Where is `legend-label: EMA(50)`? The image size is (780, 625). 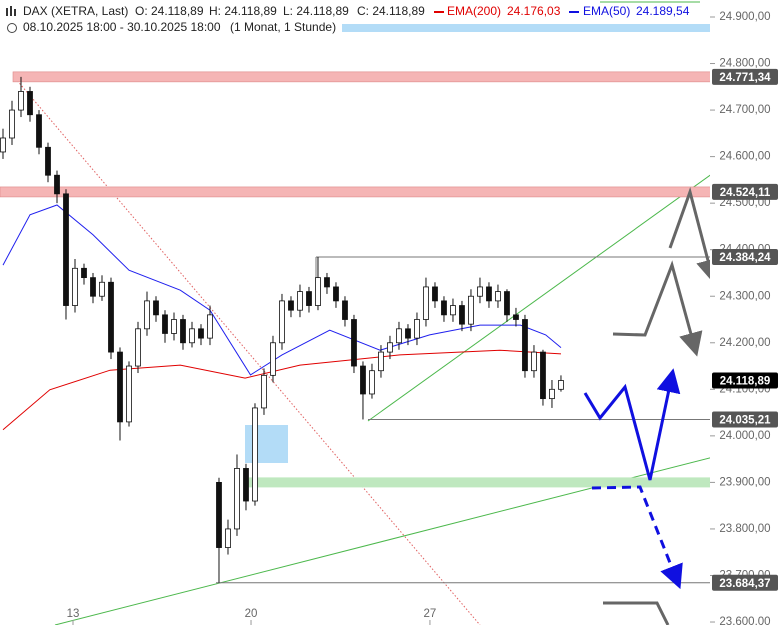
legend-label: EMA(50) is located at coordinates (606, 11).